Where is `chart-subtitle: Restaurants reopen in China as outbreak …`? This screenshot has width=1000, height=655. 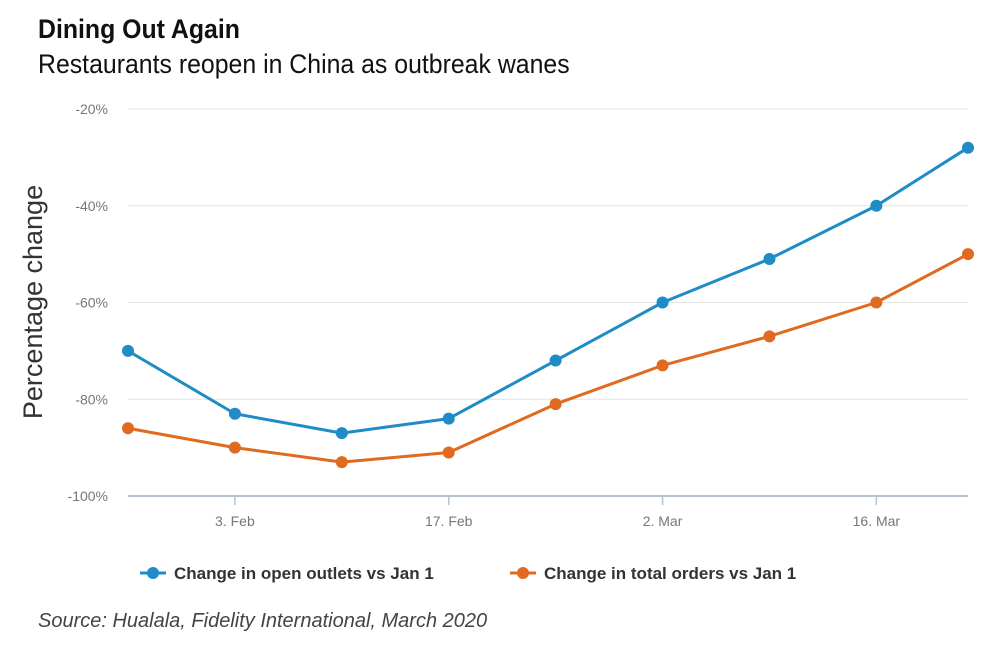 chart-subtitle: Restaurants reopen in China as outbreak … is located at coordinates (304, 64).